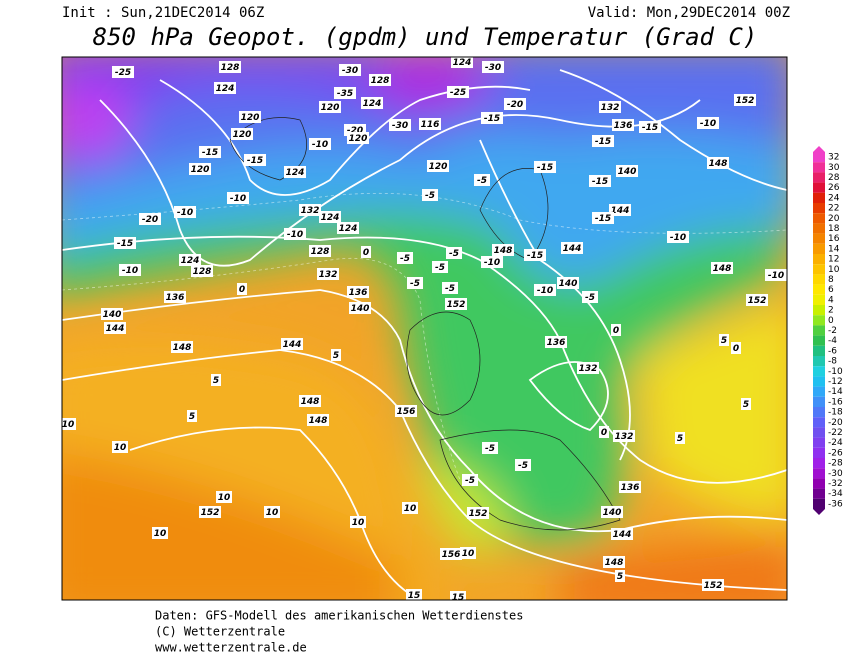  Describe the element at coordinates (123, 73) in the screenshot. I see `contour-label: -25` at that location.